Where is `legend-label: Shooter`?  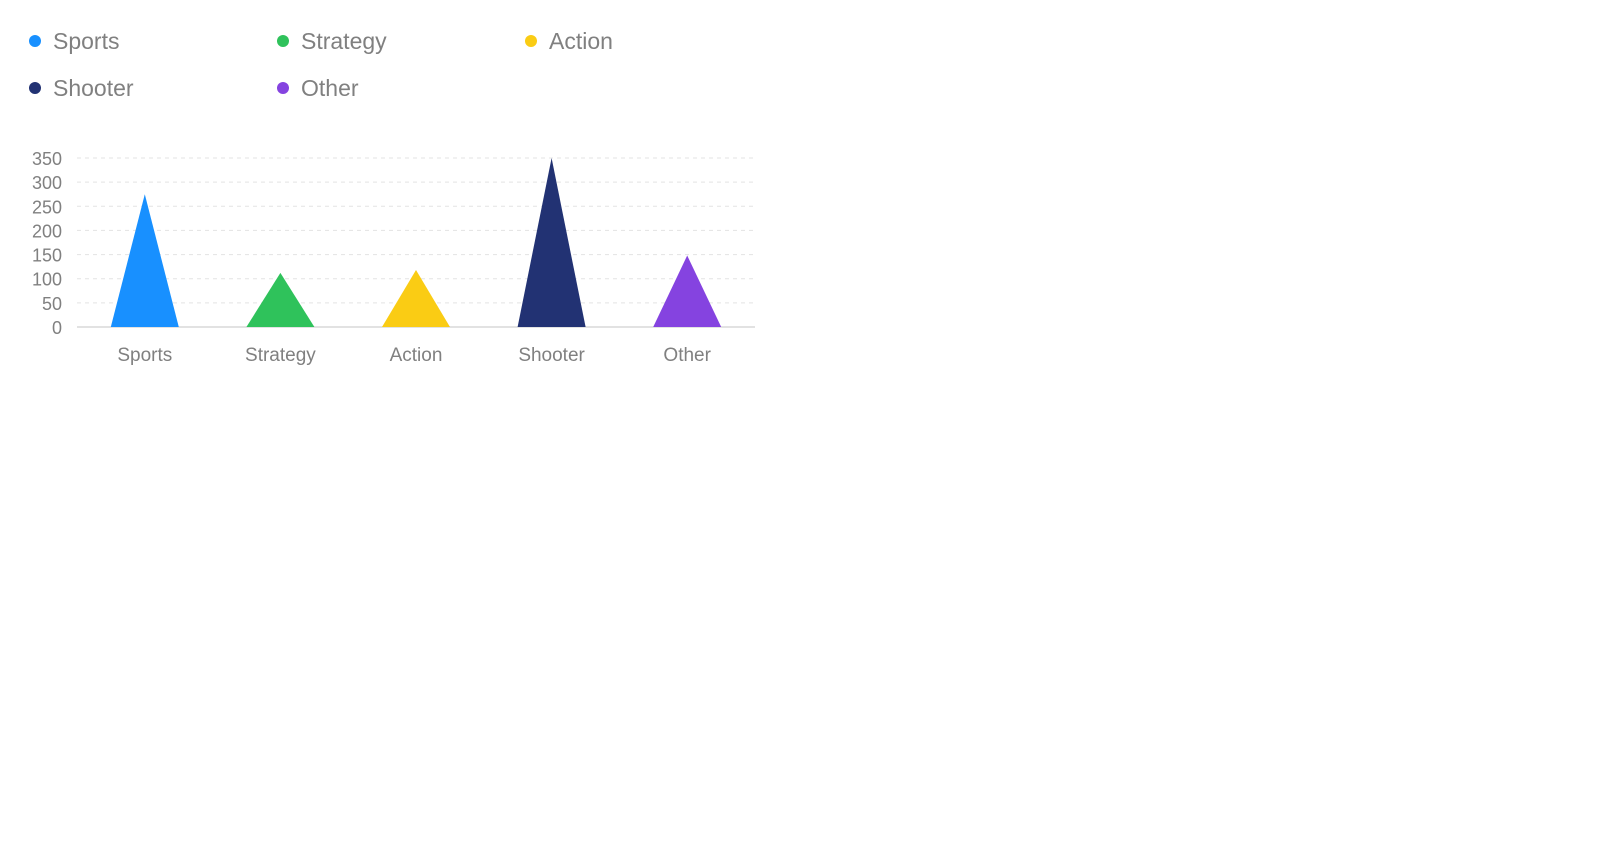 legend-label: Shooter is located at coordinates (93, 88).